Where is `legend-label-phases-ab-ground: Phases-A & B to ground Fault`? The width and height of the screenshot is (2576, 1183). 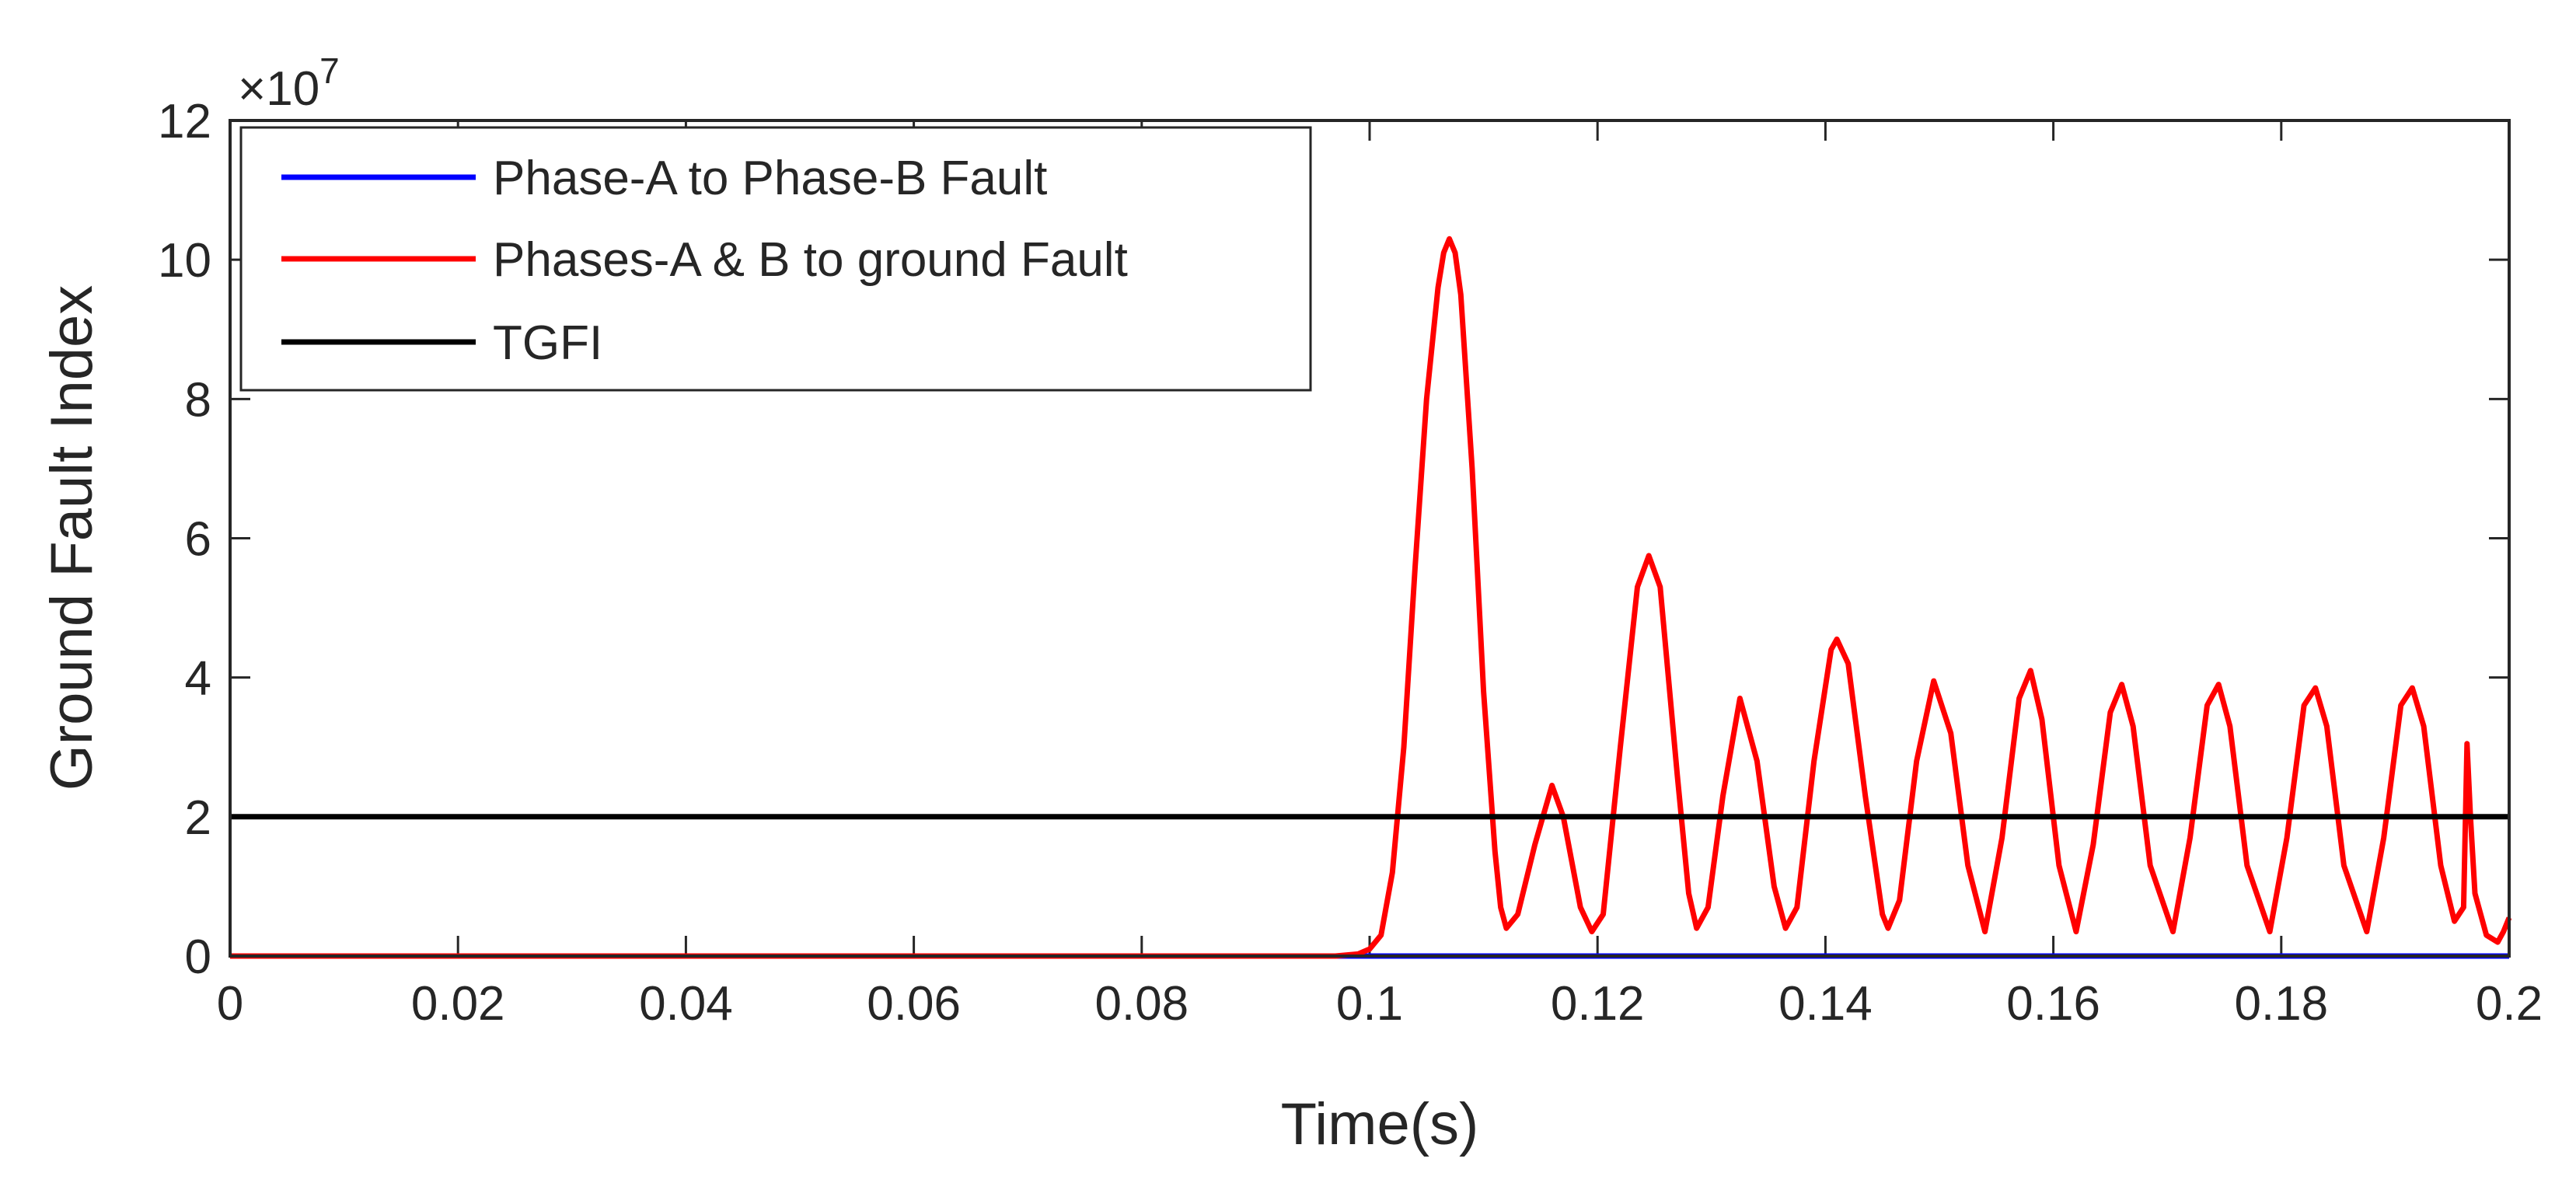 legend-label-phases-ab-ground: Phases-A & B to ground Fault is located at coordinates (811, 260).